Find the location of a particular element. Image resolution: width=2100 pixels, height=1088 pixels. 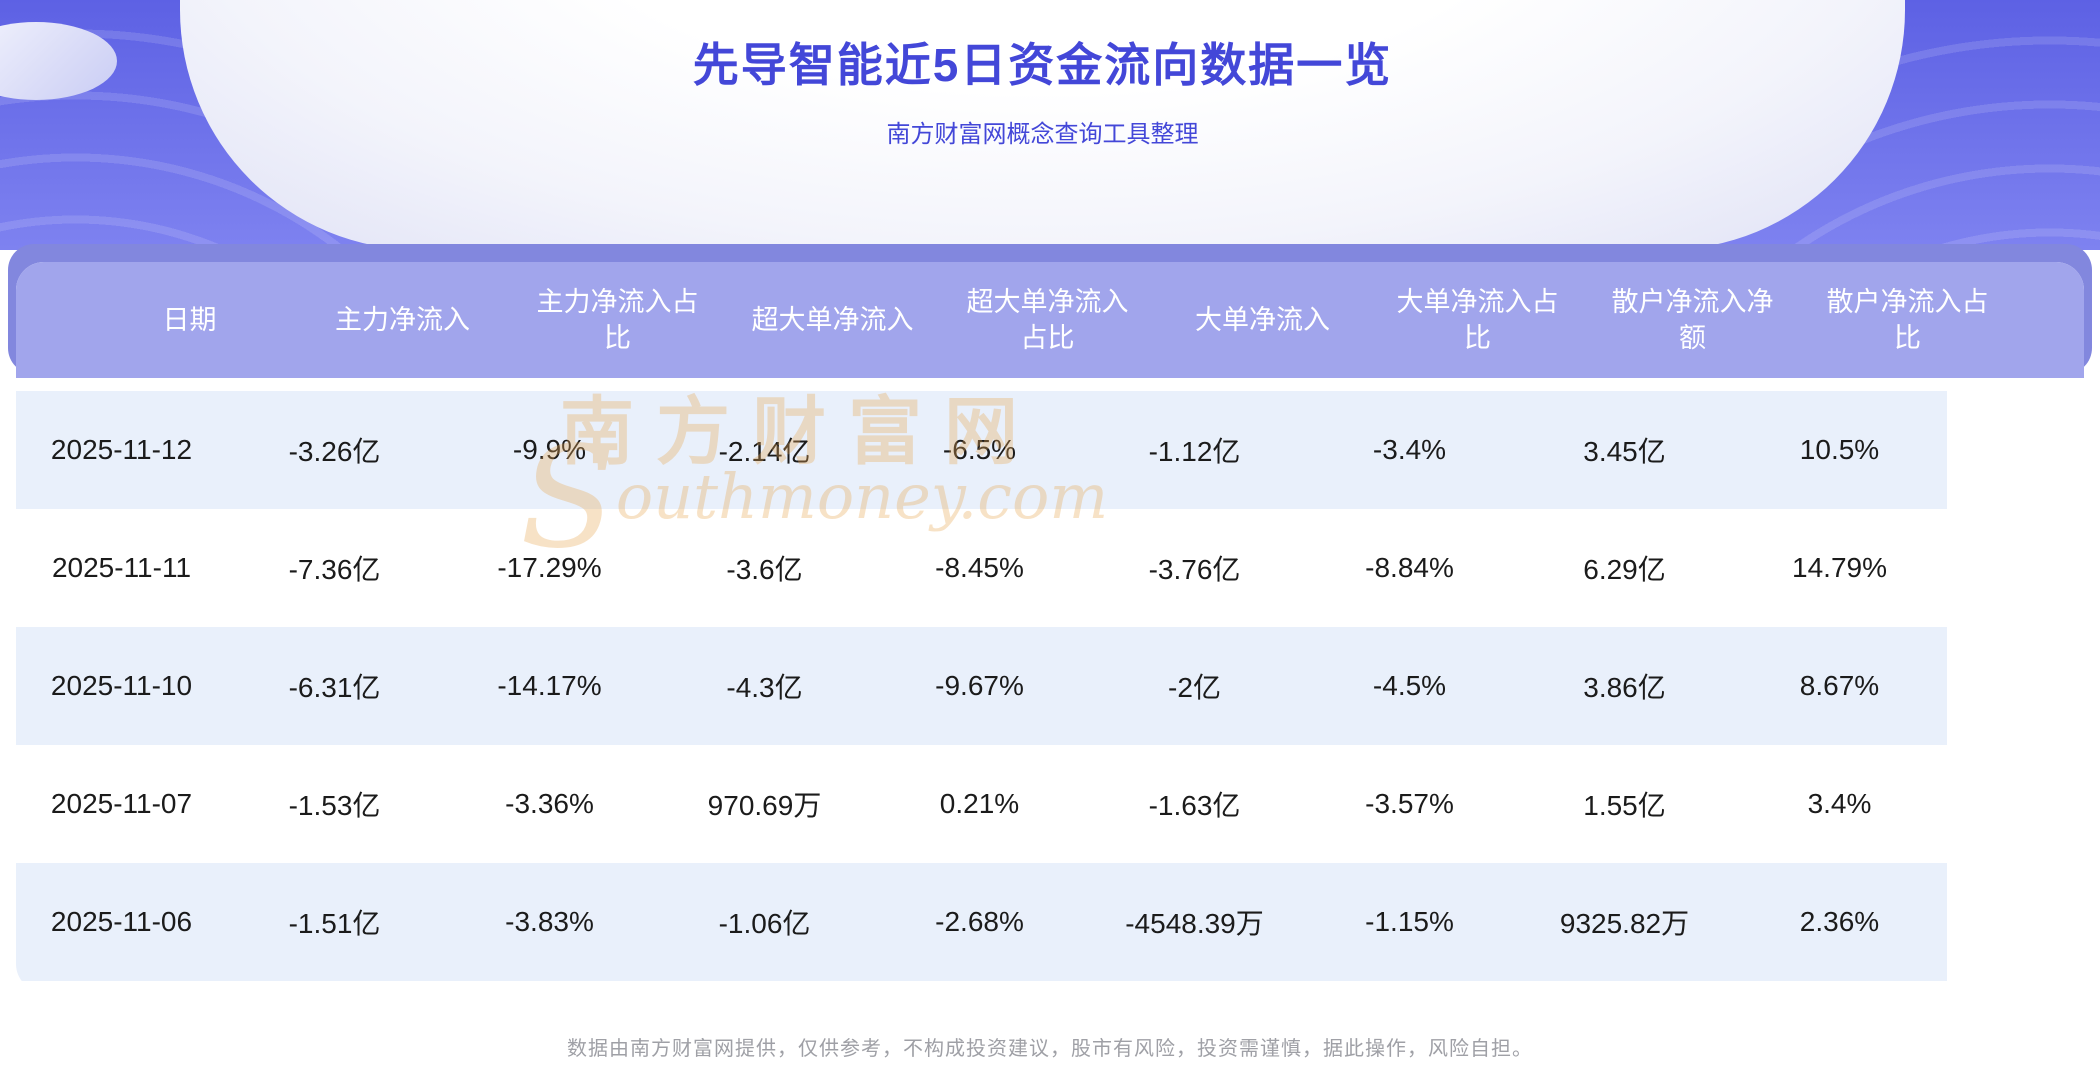

cell: 970.69万 is located at coordinates (764, 805).